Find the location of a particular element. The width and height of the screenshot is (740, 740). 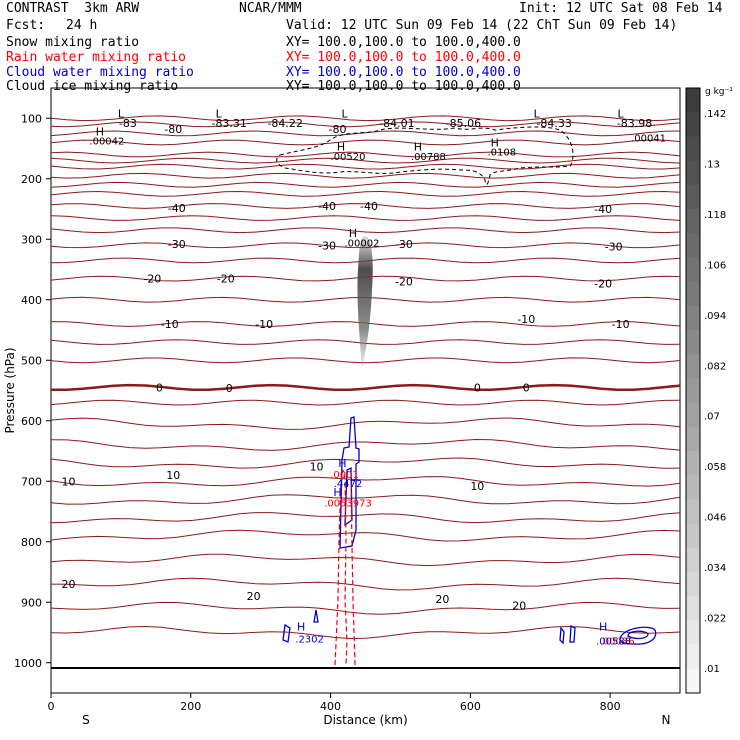

rain-value-label: .0053973 is located at coordinates (348, 503).